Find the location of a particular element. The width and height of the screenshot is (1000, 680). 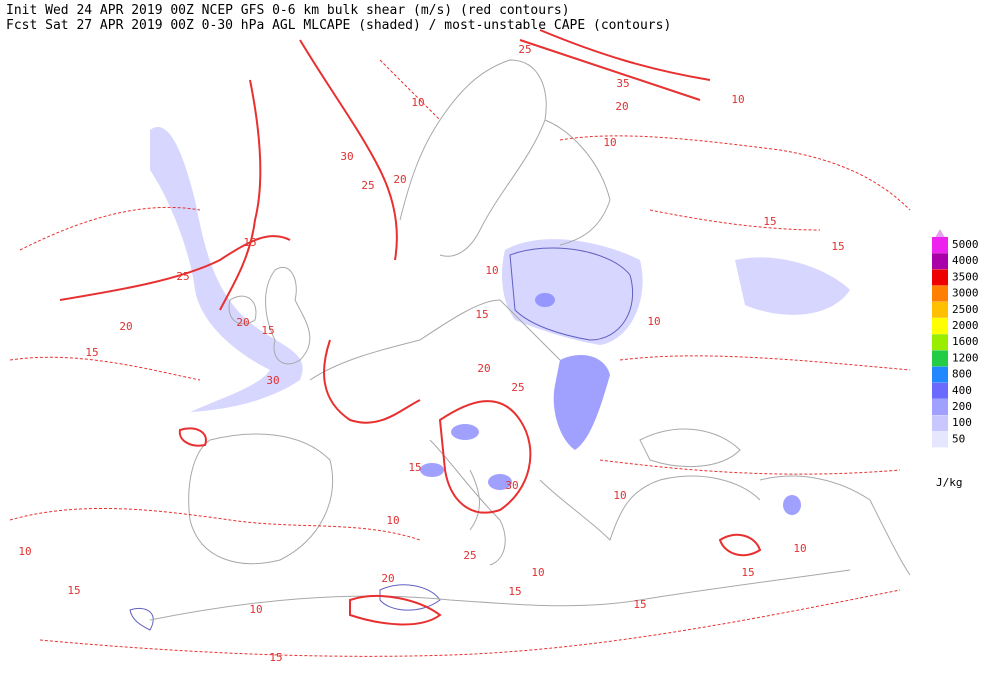

legend-label: 4000 is located at coordinates (965, 260).